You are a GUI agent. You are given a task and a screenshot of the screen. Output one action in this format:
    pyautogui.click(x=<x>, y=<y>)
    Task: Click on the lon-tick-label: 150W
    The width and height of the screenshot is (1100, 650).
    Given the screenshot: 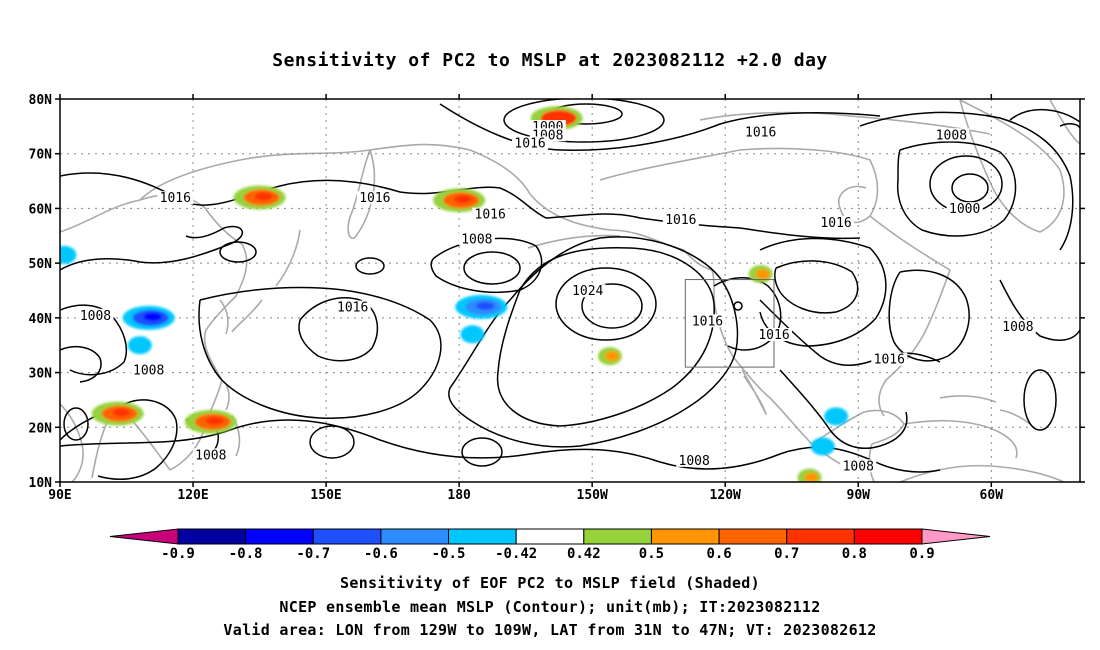 What is the action you would take?
    pyautogui.click(x=592, y=495)
    